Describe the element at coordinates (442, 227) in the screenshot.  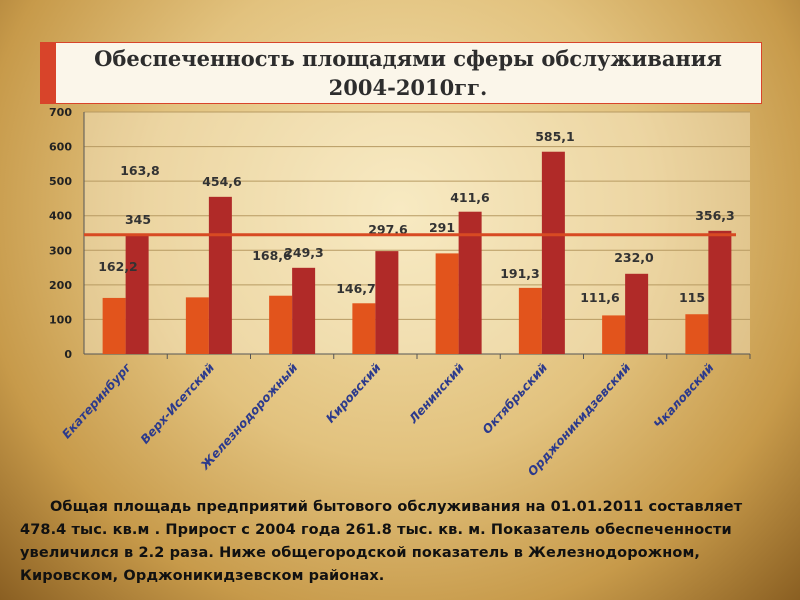
I see `data-label: 291` at that location.